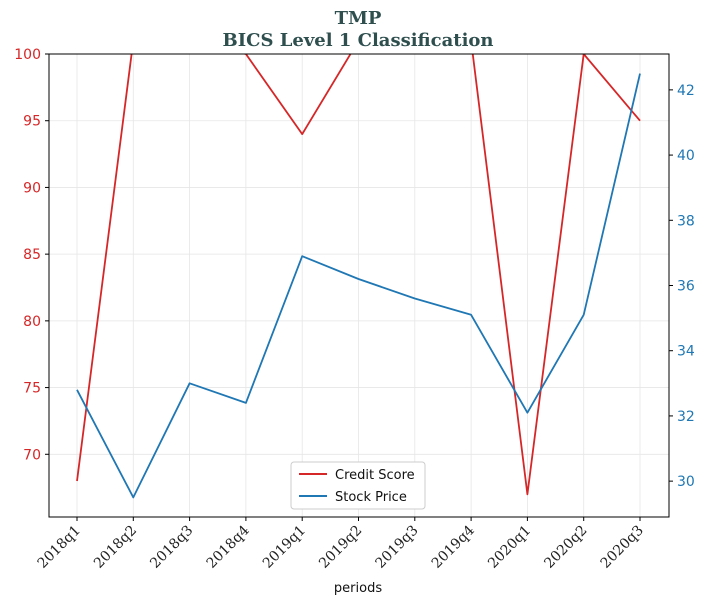 The height and width of the screenshot is (605, 707). What do you see at coordinates (565, 547) in the screenshot?
I see `x-tick-label: 2020q2` at bounding box center [565, 547].